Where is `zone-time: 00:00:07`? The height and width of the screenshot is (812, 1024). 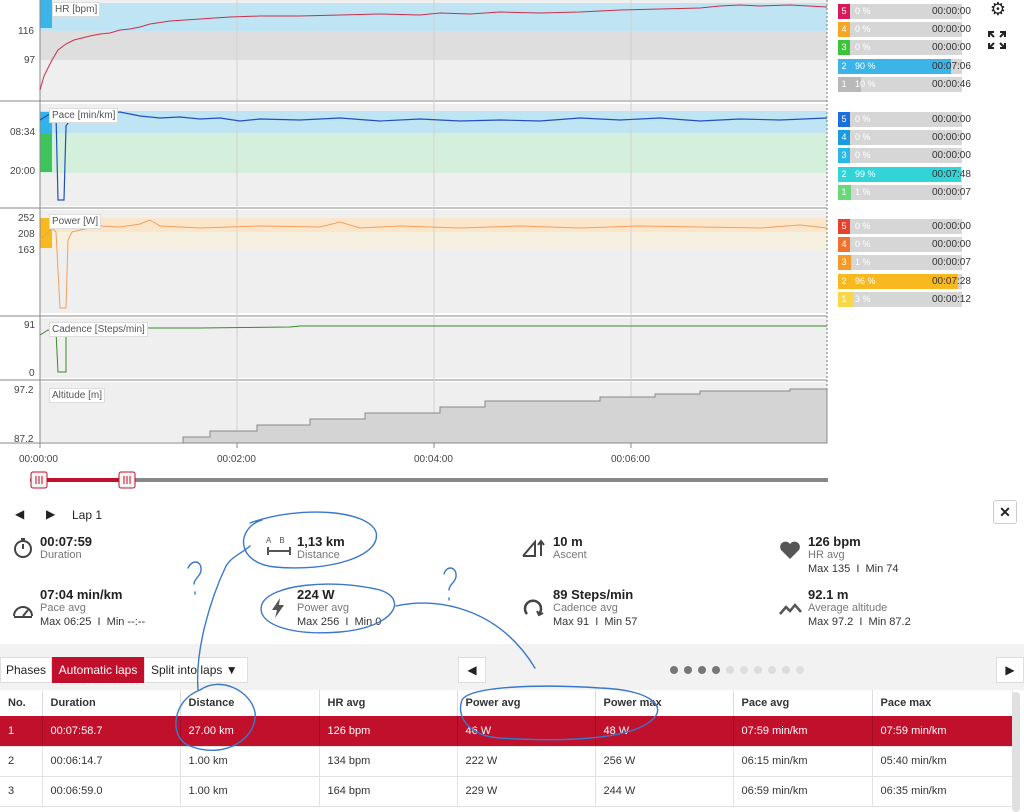 zone-time: 00:00:07 is located at coordinates (951, 192).